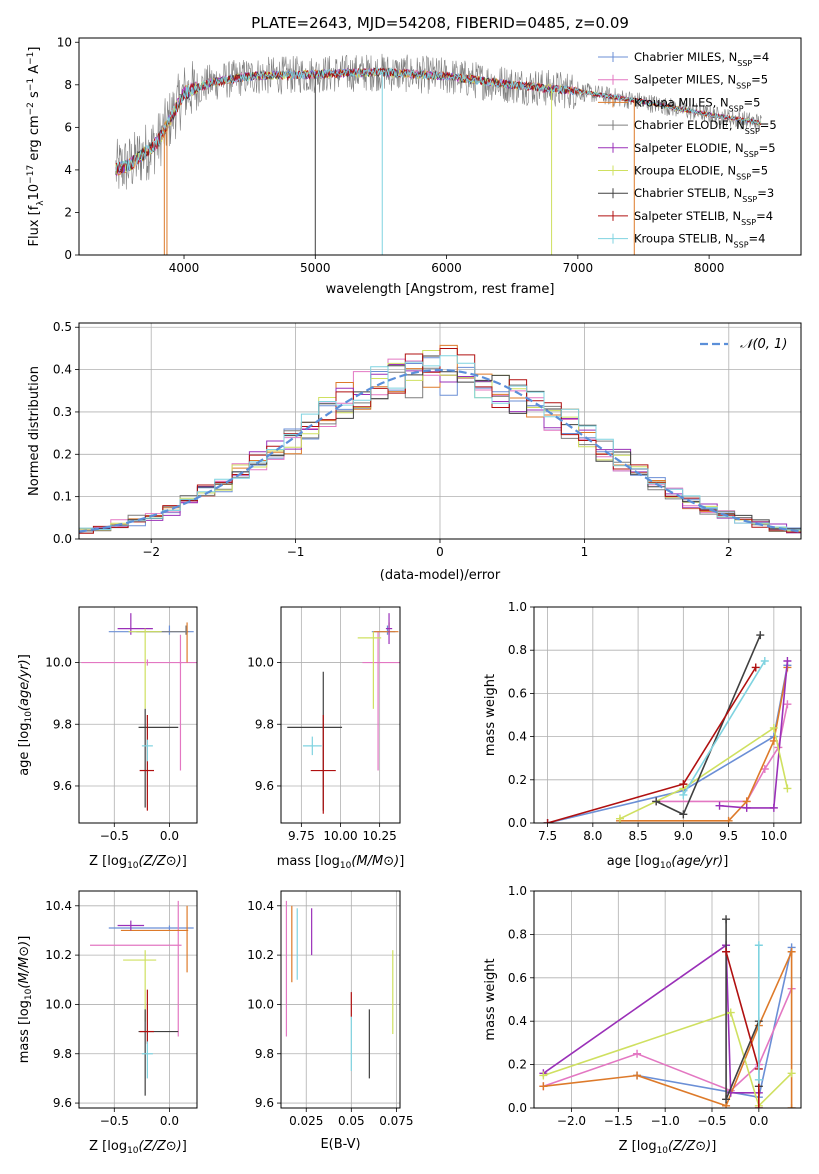 Image resolution: width=819 pixels, height=1174 pixels. I want to click on x-tick-label: 8.5, so click(638, 836).